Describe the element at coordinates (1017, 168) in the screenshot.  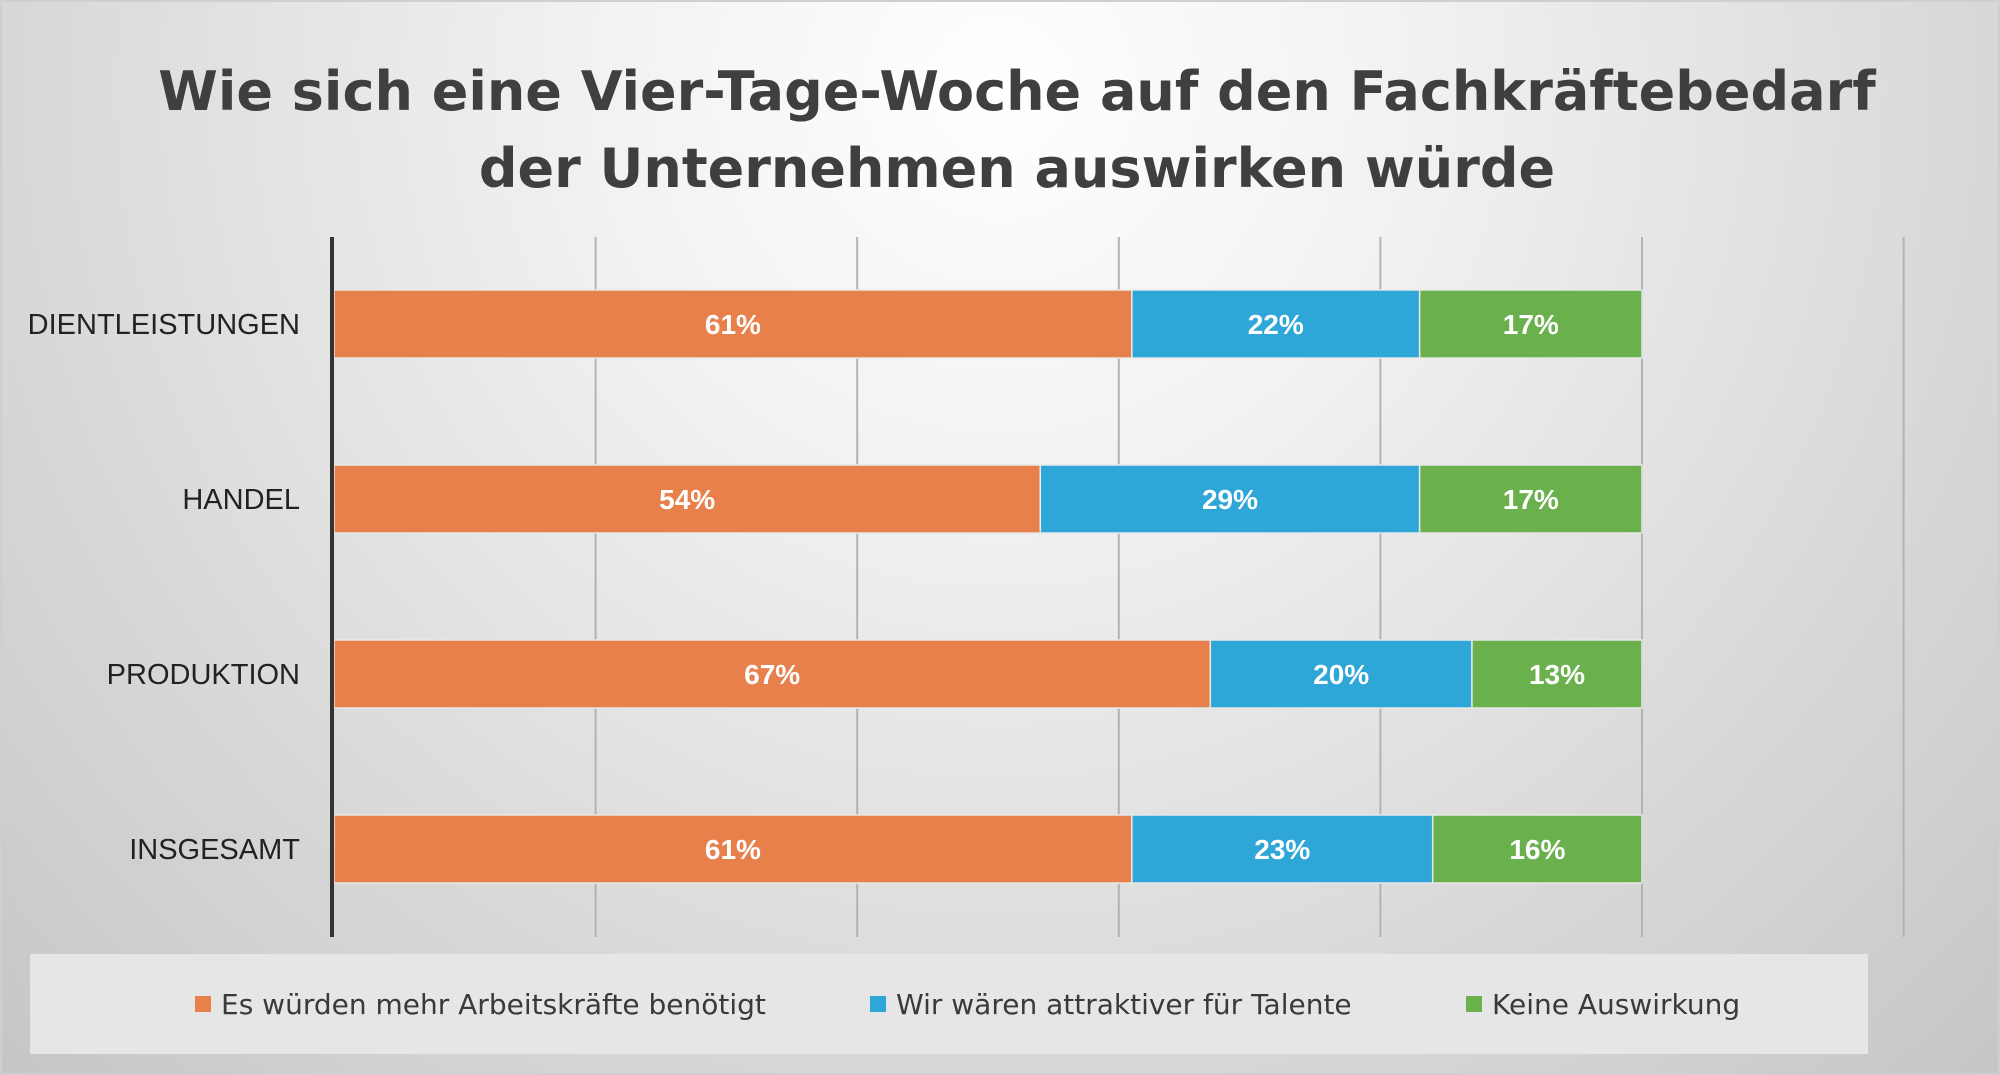
I see `chart-title-line-2: der Unternehmen auswirken würde` at that location.